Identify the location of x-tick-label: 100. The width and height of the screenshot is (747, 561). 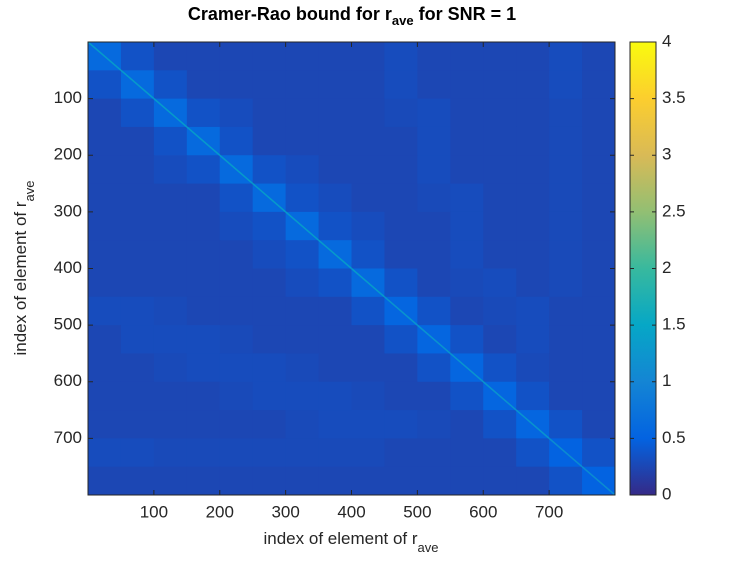
(154, 511).